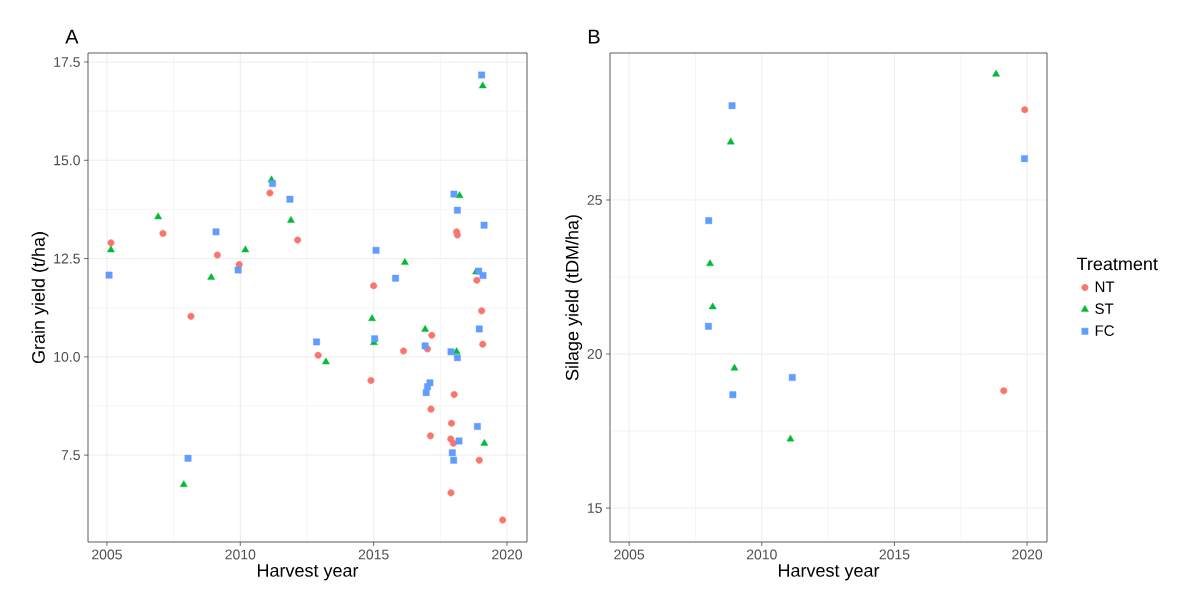 Image resolution: width=1192 pixels, height=597 pixels. I want to click on legend-label: FC, so click(1104, 330).